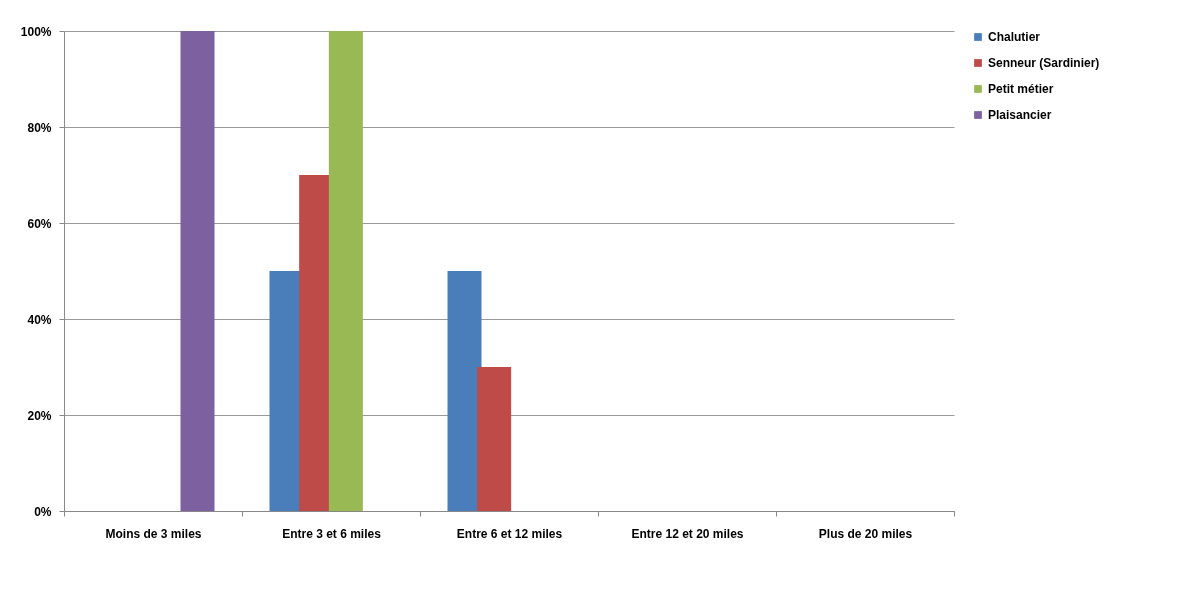 The height and width of the screenshot is (593, 1185). Describe the element at coordinates (865, 533) in the screenshot. I see `x-tick-label: Plus de 20 miles` at that location.